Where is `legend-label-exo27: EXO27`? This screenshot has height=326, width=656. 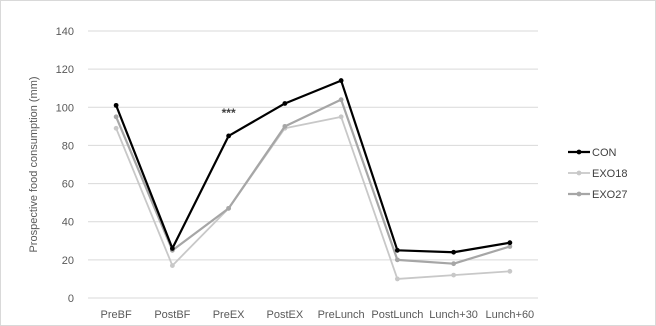
legend-label-exo27: EXO27 is located at coordinates (609, 195).